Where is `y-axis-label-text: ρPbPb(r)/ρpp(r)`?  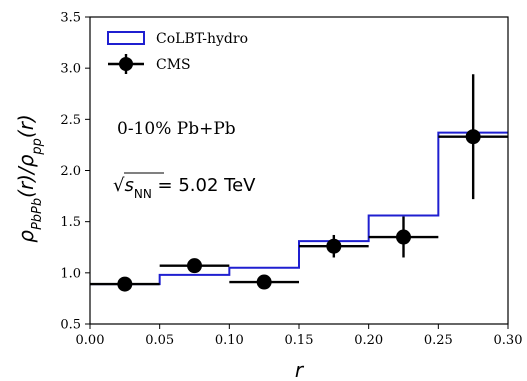
y-axis-label-text: ρPbPb(r)/ρpp(r) is located at coordinates (29, 178).